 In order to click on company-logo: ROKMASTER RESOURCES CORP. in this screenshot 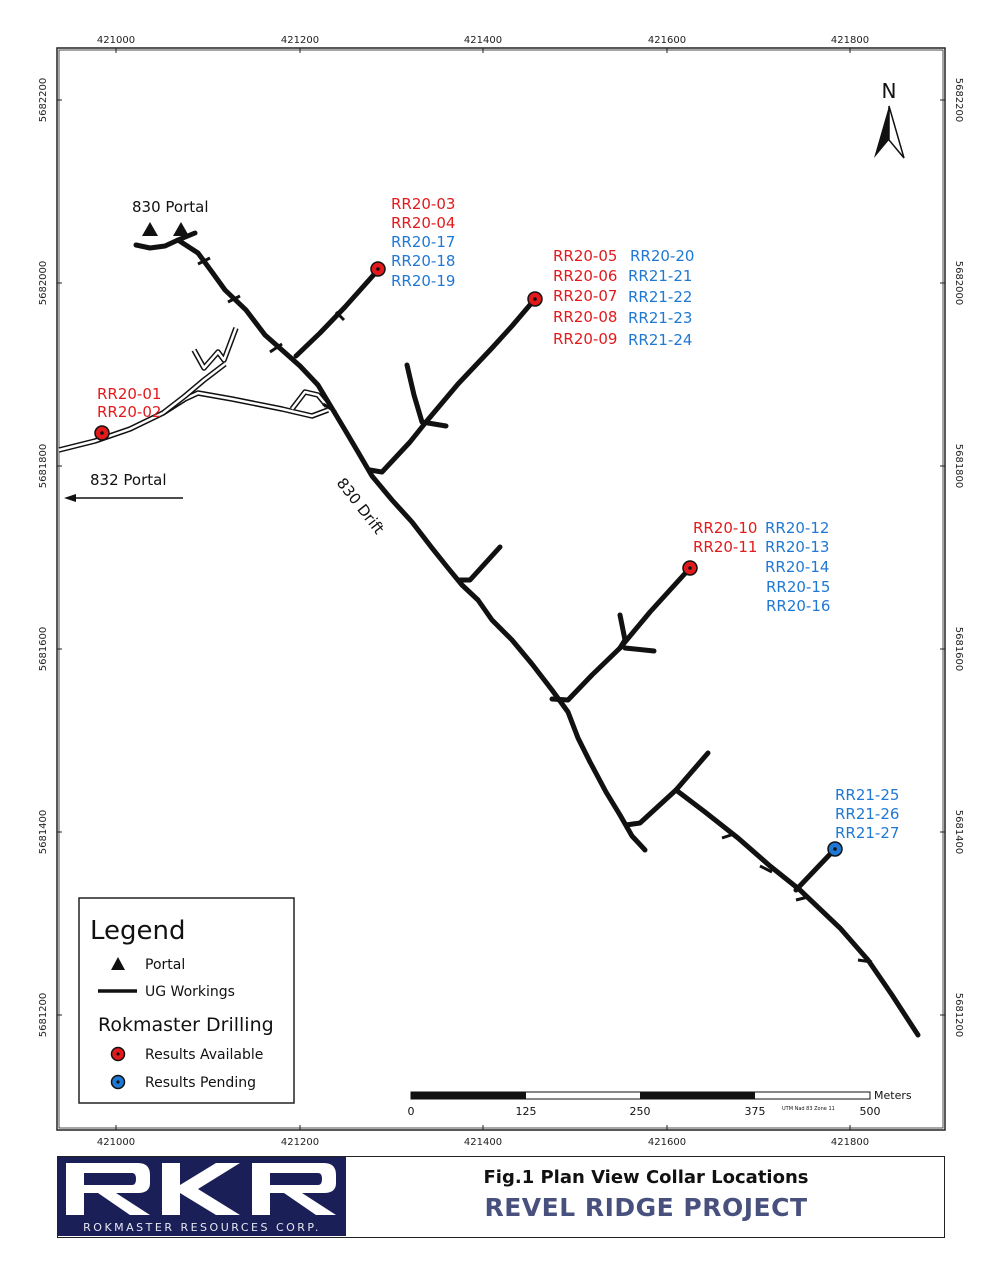, I will do `click(202, 1196)`.